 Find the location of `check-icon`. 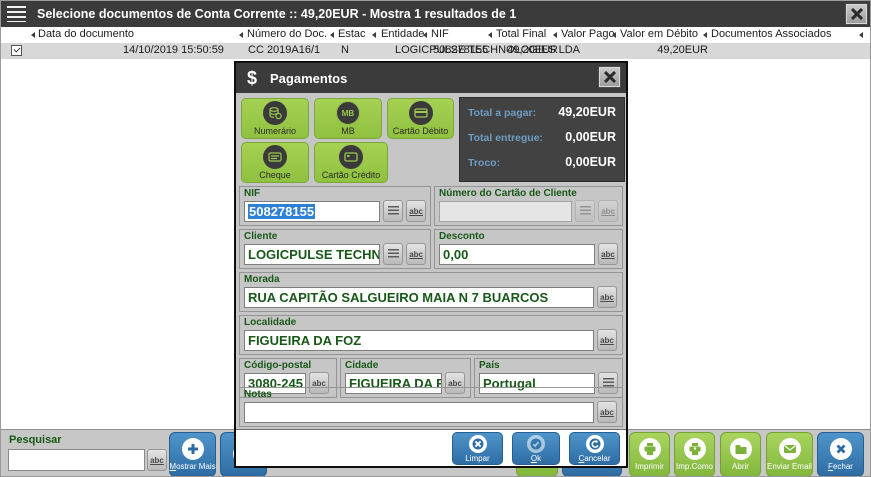

check-icon is located at coordinates (536, 443).